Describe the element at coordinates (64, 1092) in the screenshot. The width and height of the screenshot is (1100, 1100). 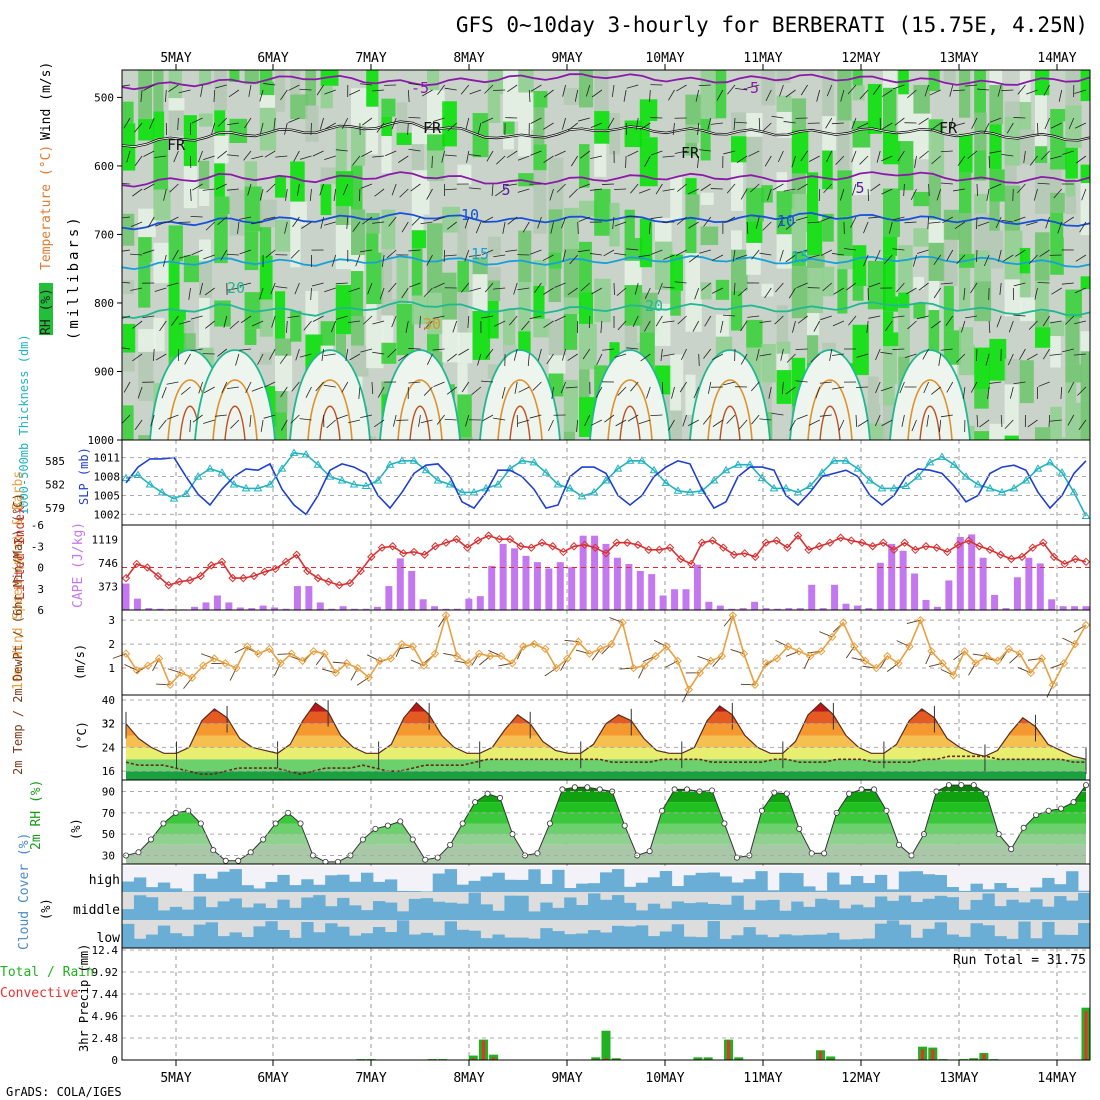
I see `footer-credit: GrADS: COLA/IGES` at that location.